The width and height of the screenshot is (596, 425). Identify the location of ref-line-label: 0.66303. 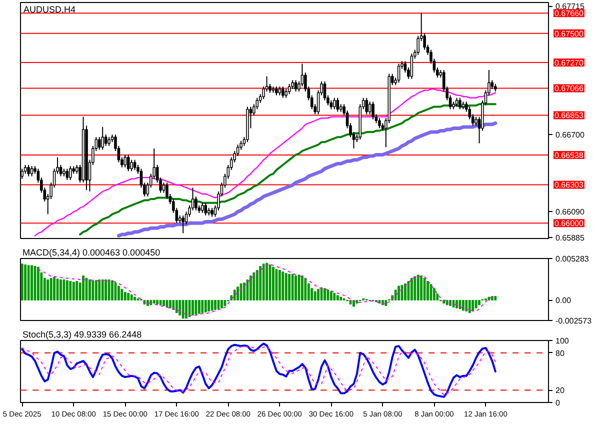
(569, 185).